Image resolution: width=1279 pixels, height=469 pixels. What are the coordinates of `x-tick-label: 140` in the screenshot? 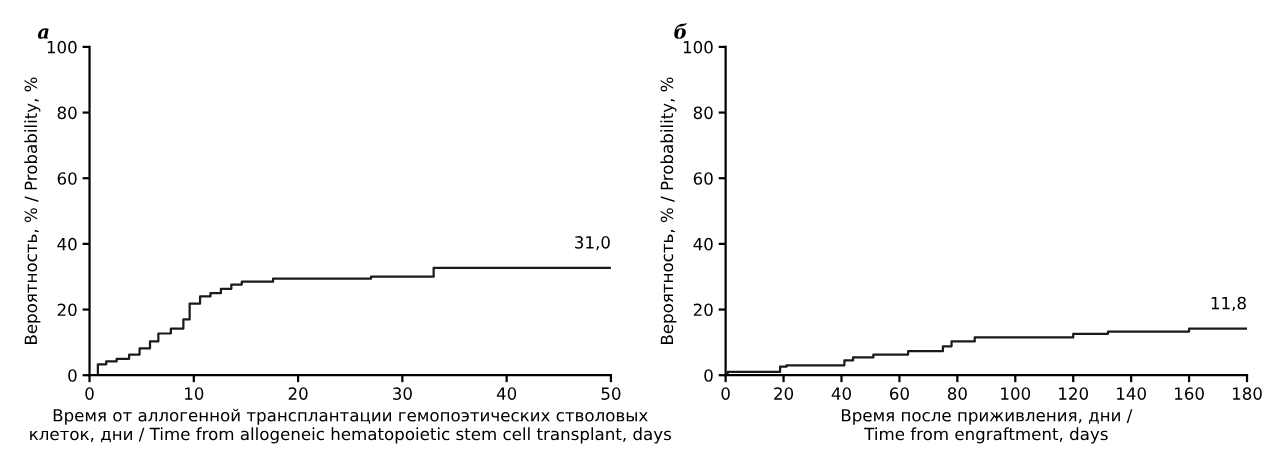 It's located at (1131, 393).